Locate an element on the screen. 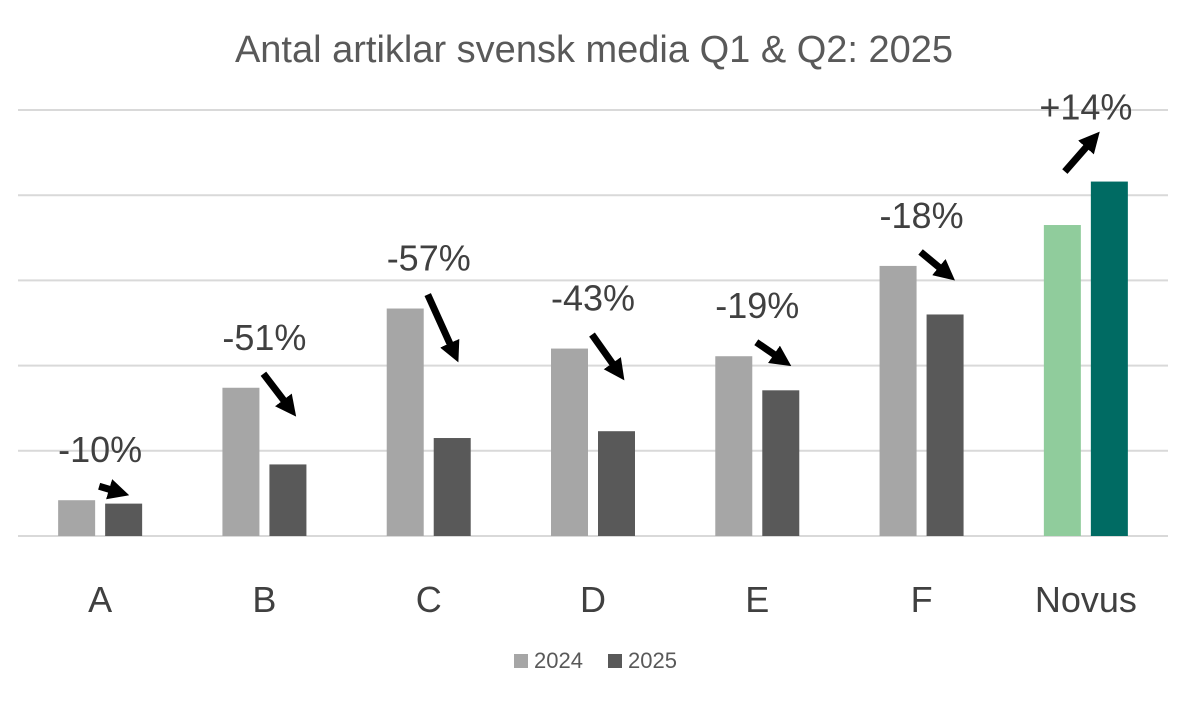 The width and height of the screenshot is (1188, 713). change-label-a: -10% is located at coordinates (100, 449).